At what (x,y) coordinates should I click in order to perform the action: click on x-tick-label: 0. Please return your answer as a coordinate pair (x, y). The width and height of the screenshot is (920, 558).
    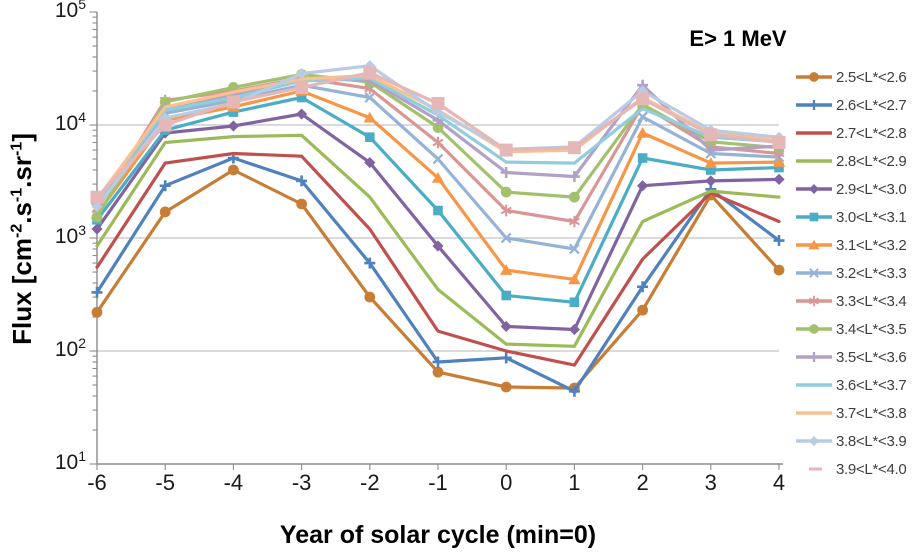
    Looking at the image, I should click on (506, 482).